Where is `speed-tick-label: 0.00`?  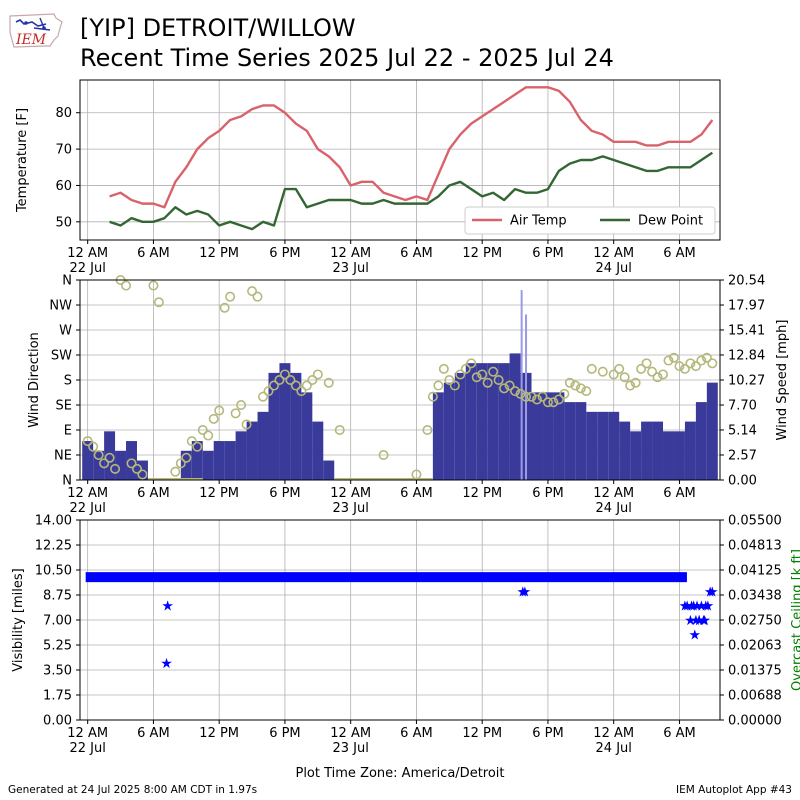
speed-tick-label: 0.00 is located at coordinates (742, 481).